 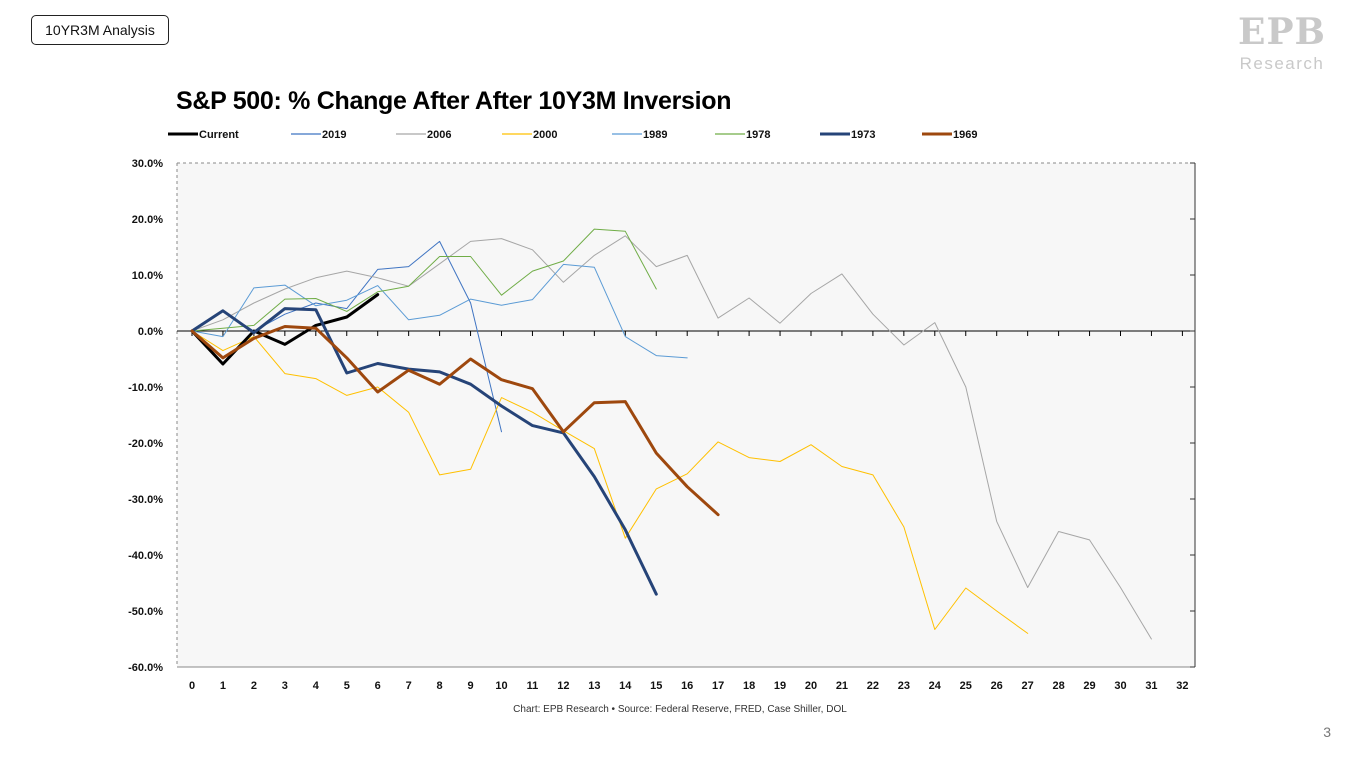 What do you see at coordinates (1089, 686) in the screenshot?
I see `x-tick-label: 29` at bounding box center [1089, 686].